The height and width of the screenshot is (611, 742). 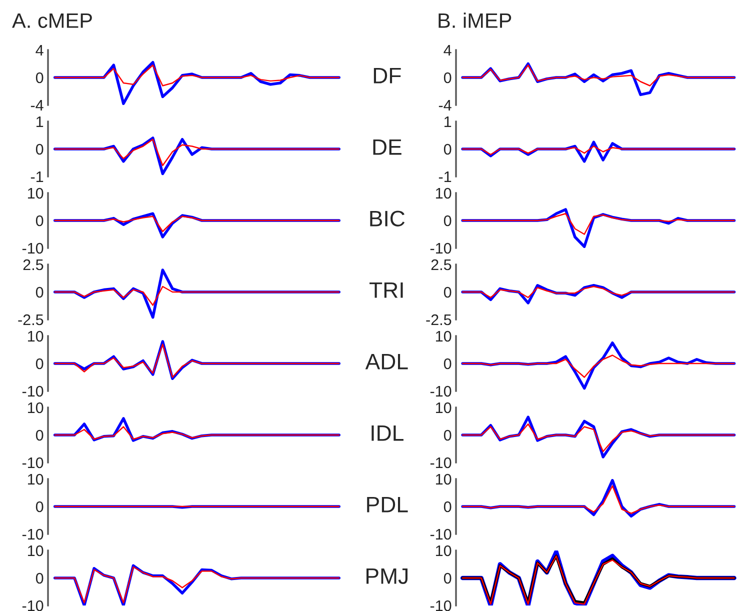 What do you see at coordinates (475, 20) in the screenshot?
I see `chart-title: B. iMEP` at bounding box center [475, 20].